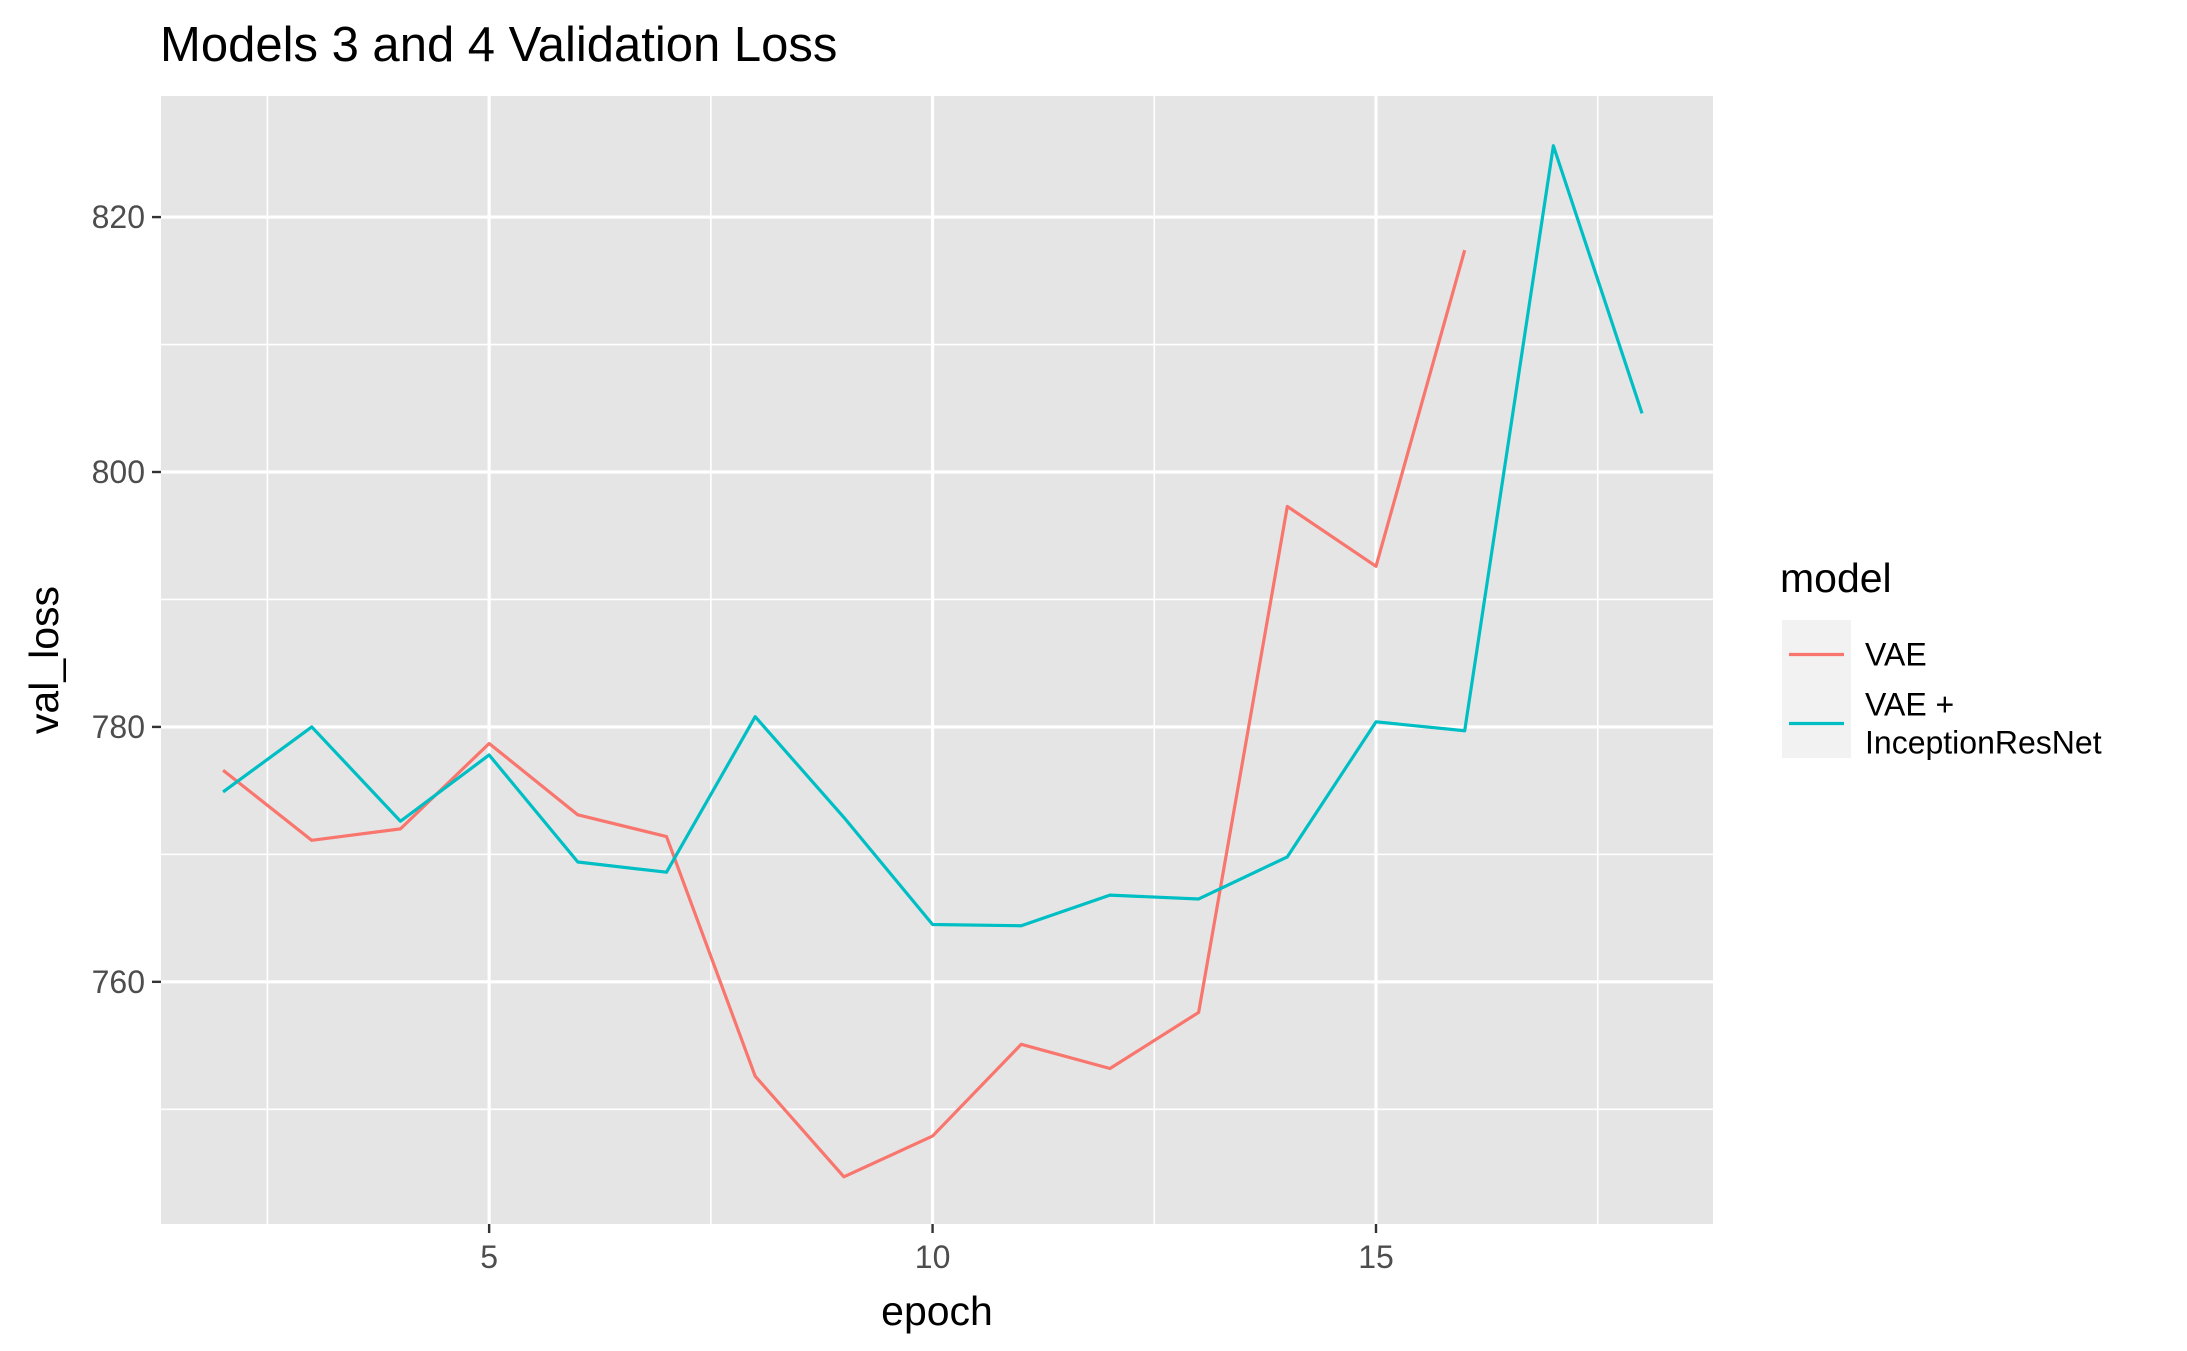 This screenshot has height=1351, width=2187. What do you see at coordinates (1376, 1257) in the screenshot?
I see `x-tick-label: 15` at bounding box center [1376, 1257].